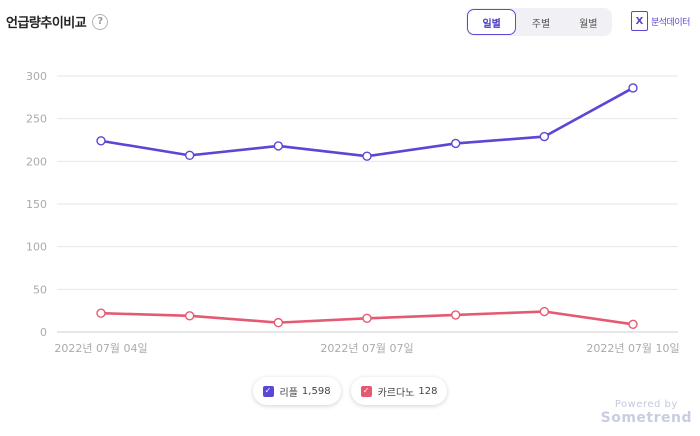 The image size is (700, 436). I want to click on y-tick-label: 300, so click(36, 76).